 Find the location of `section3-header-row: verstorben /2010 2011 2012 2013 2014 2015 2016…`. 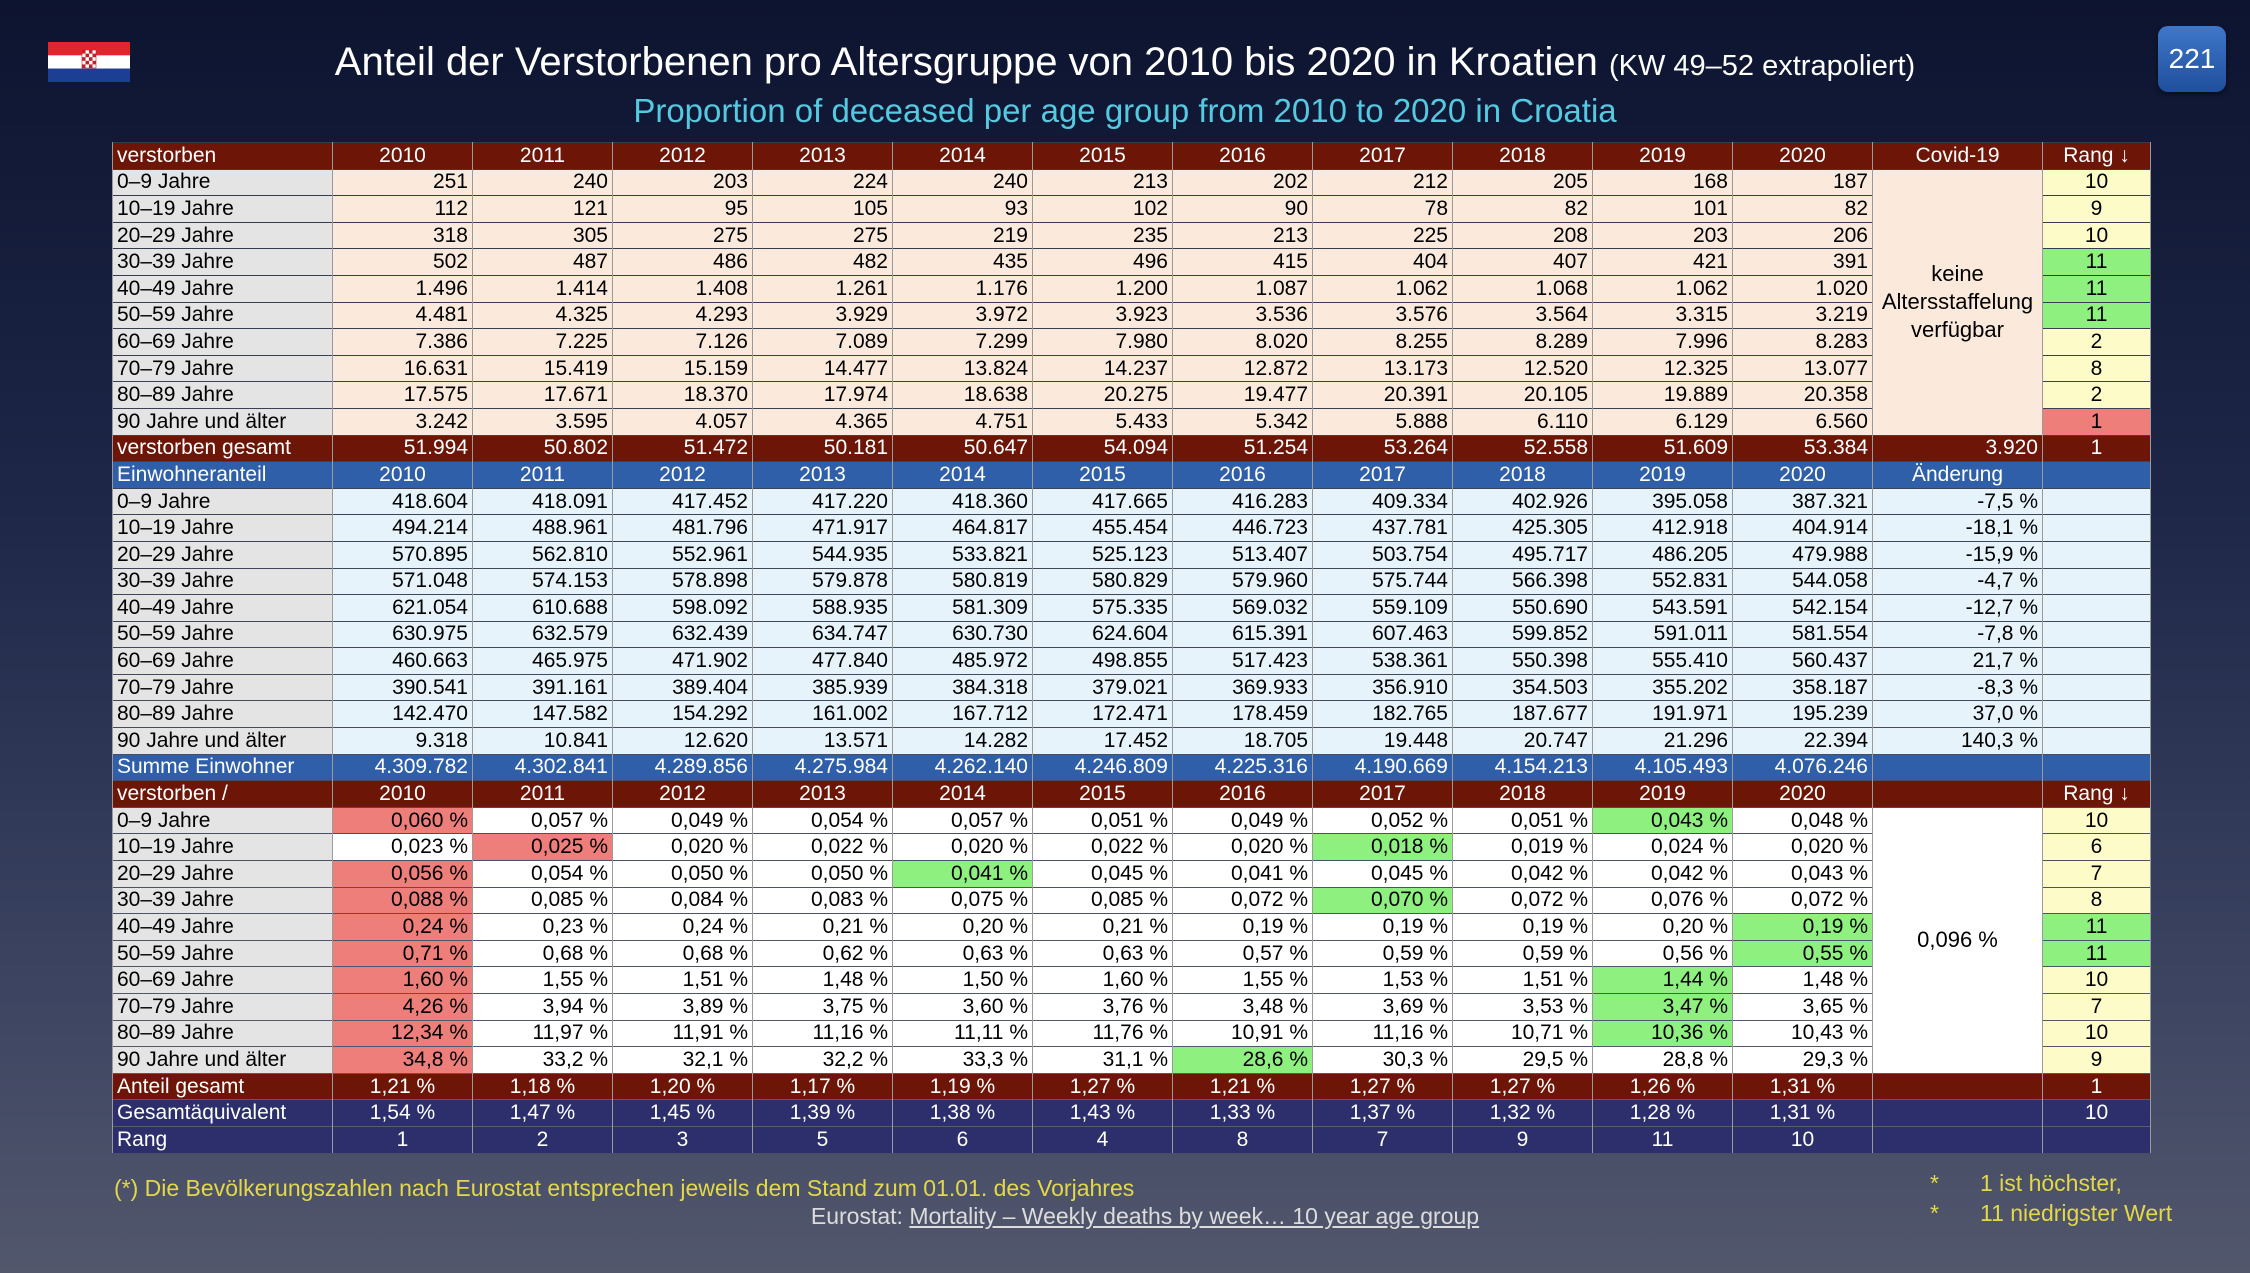

section3-header-row: verstorben /2010 2011 2012 2013 2014 2015 2016… is located at coordinates (1131, 794).